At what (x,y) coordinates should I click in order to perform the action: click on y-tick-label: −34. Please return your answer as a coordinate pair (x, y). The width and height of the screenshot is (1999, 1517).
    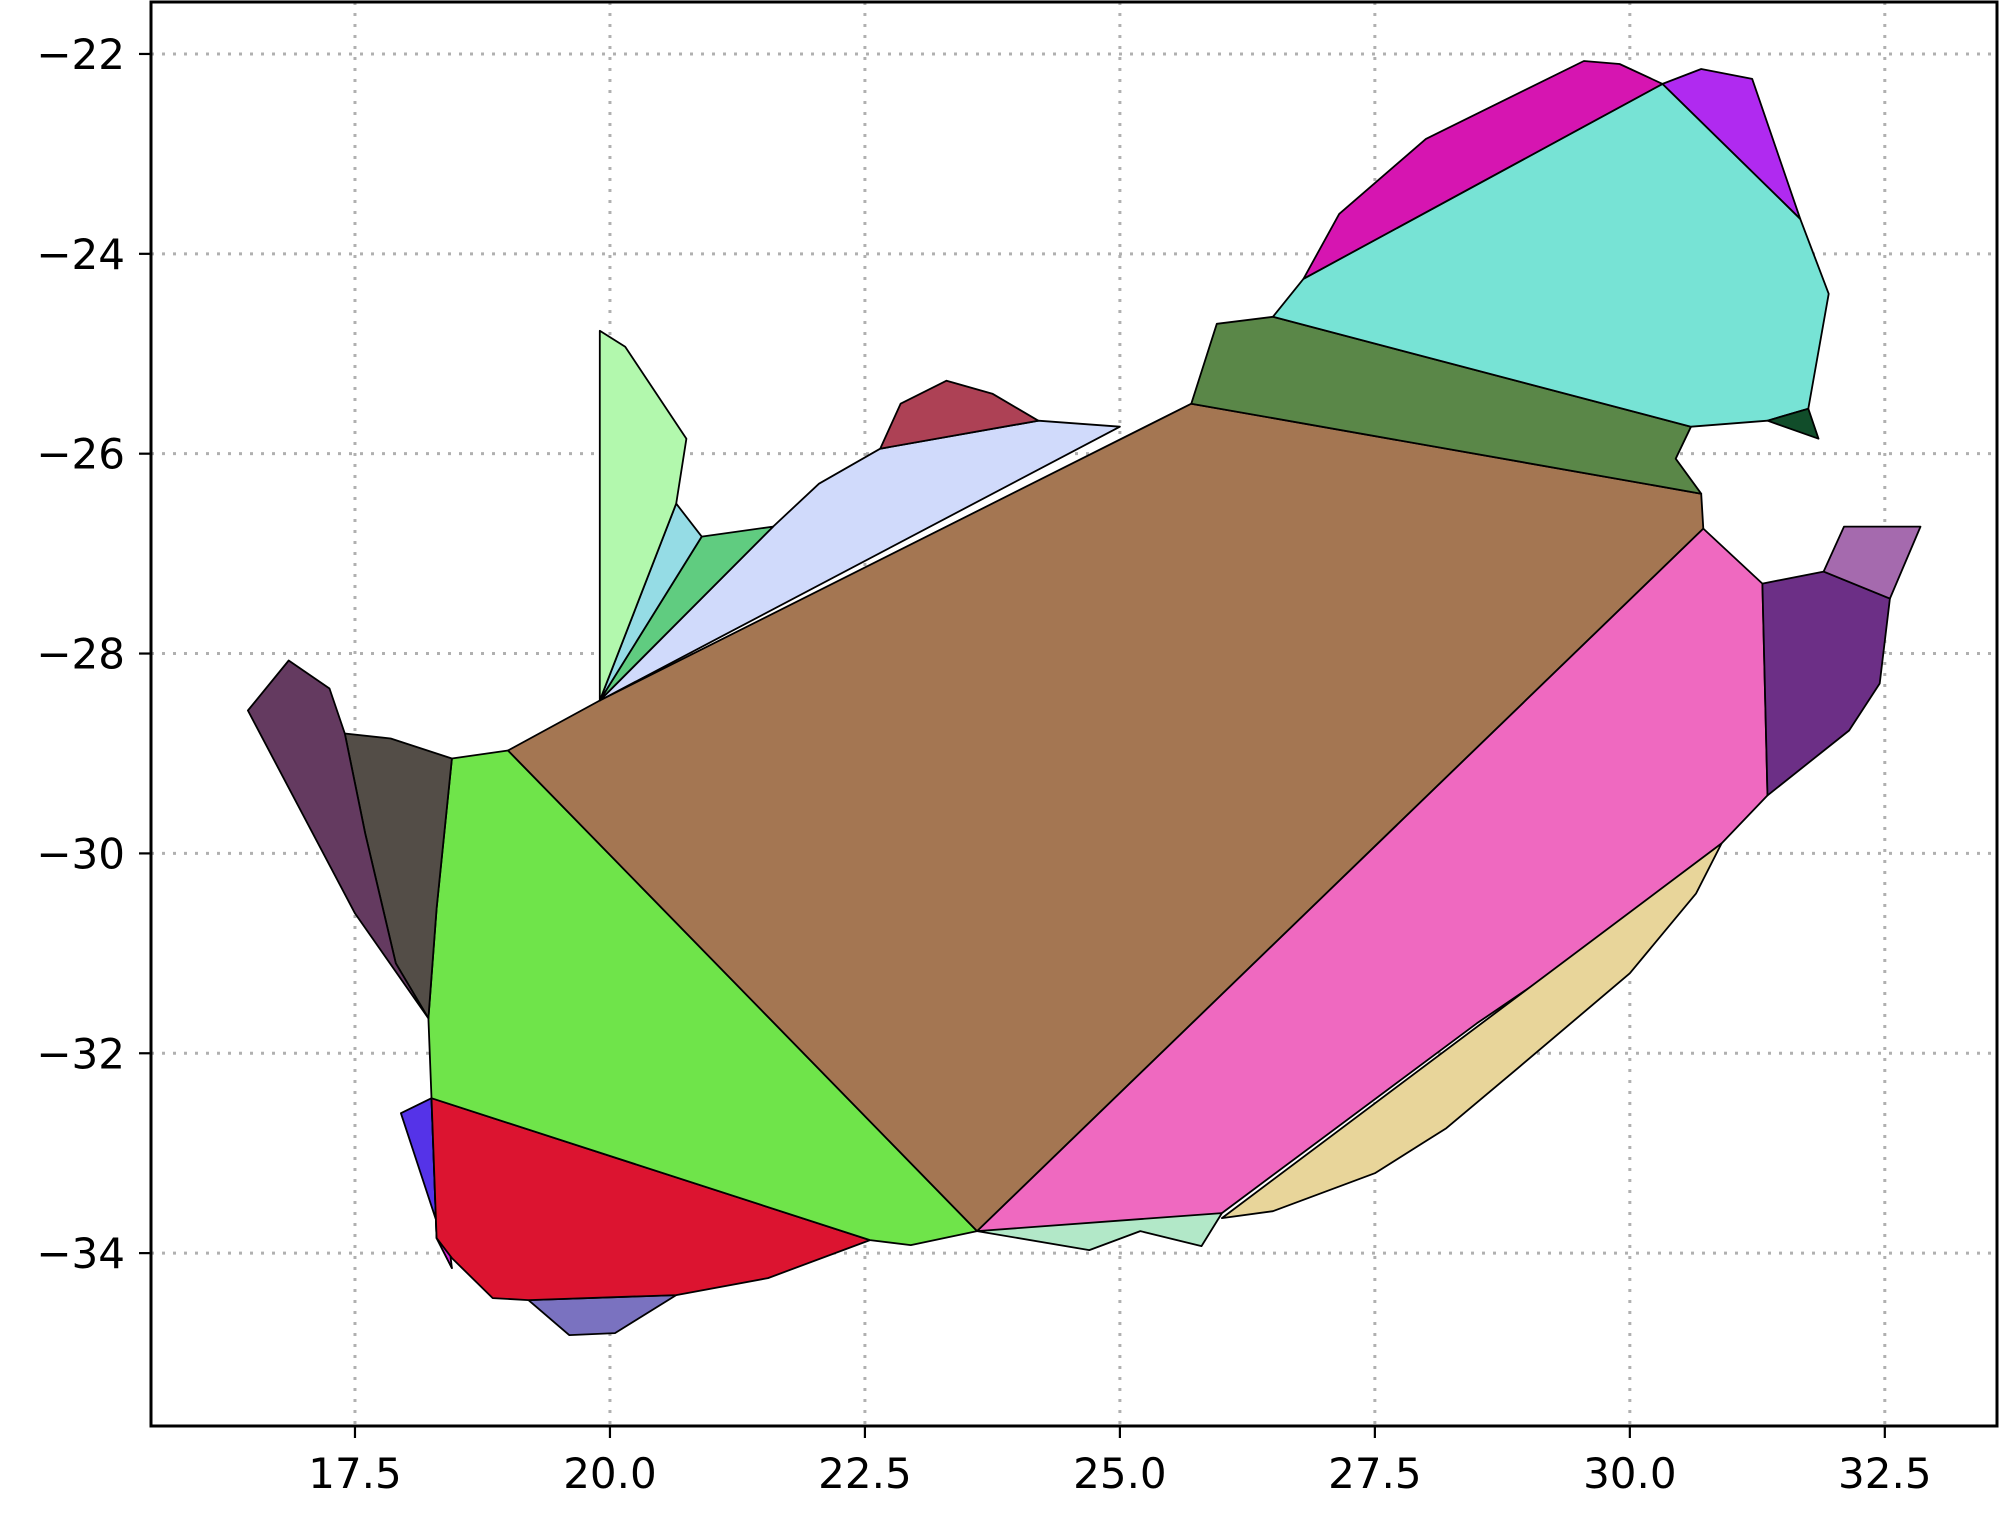
    Looking at the image, I should click on (80, 1253).